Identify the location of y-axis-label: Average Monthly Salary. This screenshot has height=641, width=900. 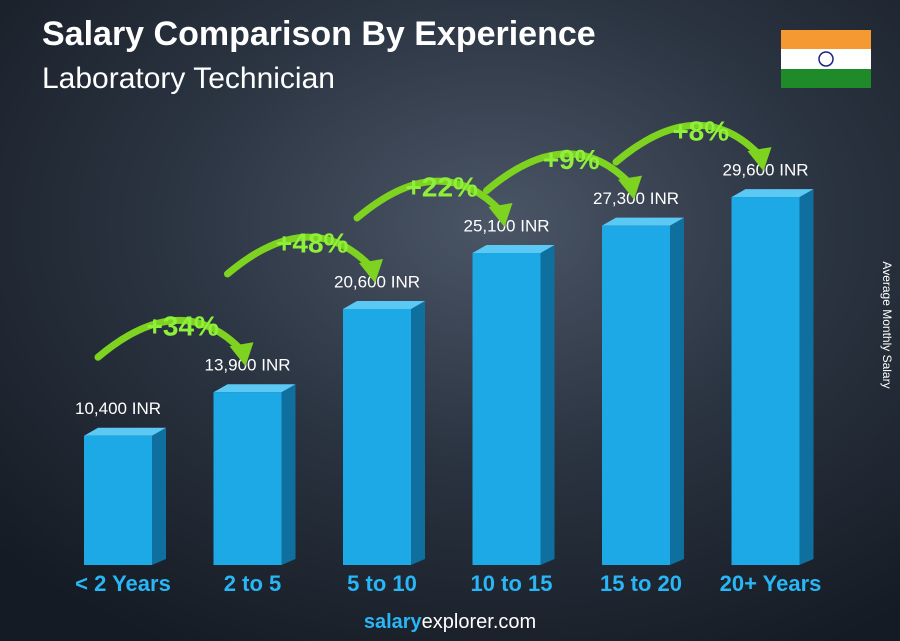
(887, 324).